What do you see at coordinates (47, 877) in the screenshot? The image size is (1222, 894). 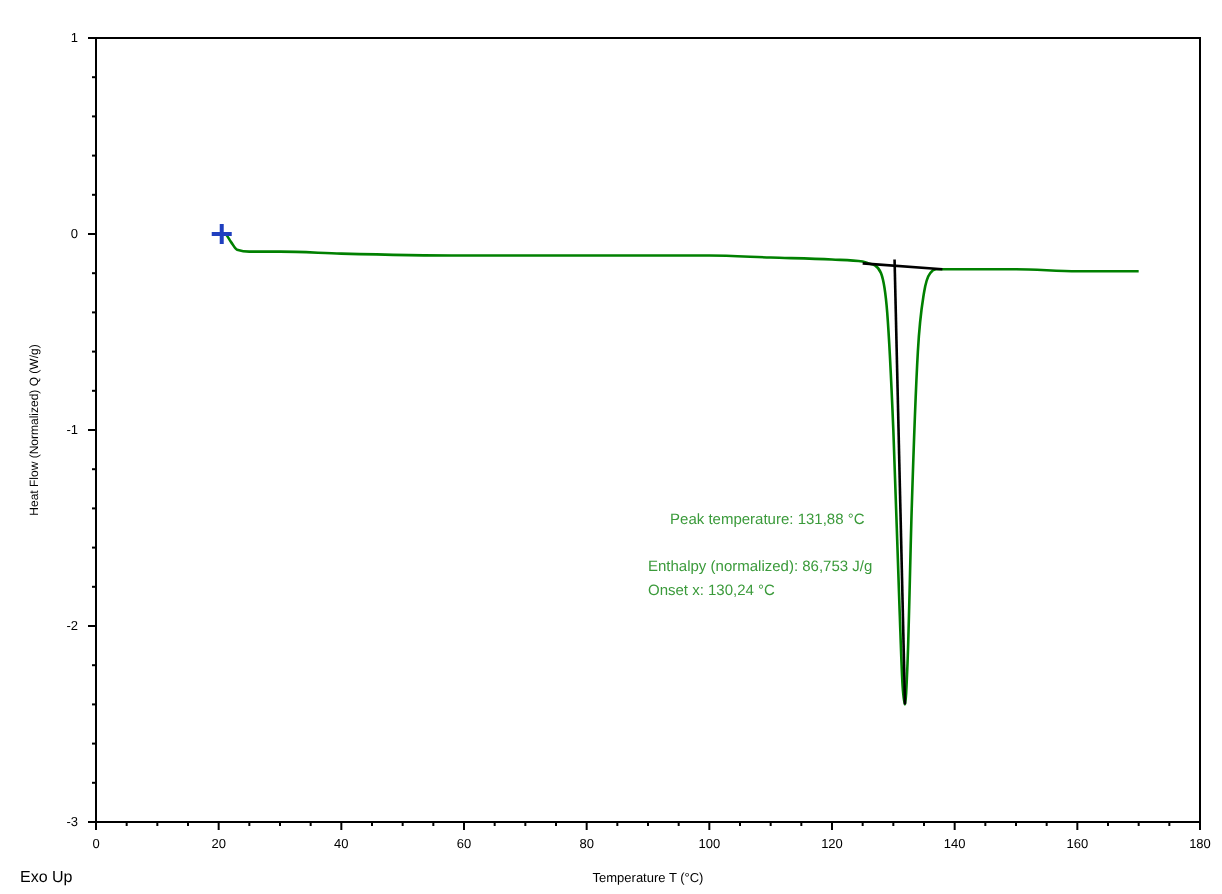 I see `text: Exo Up` at bounding box center [47, 877].